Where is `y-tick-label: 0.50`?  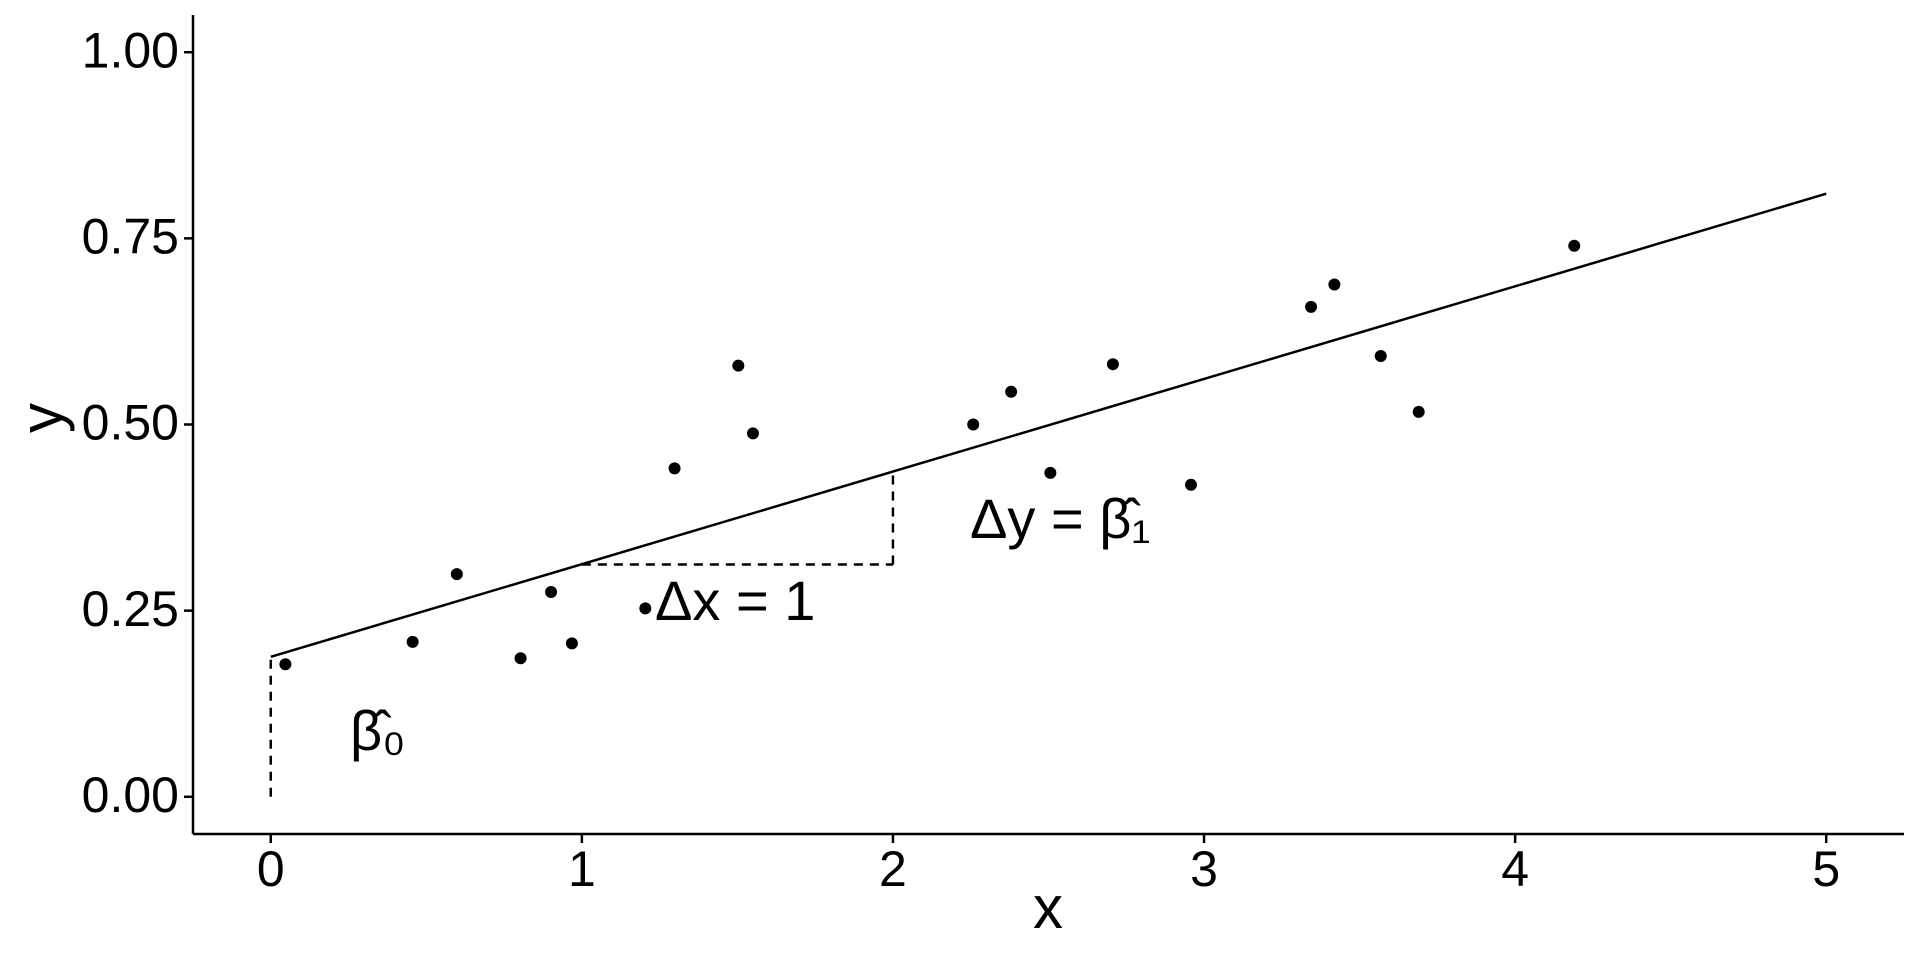 y-tick-label: 0.50 is located at coordinates (130, 423).